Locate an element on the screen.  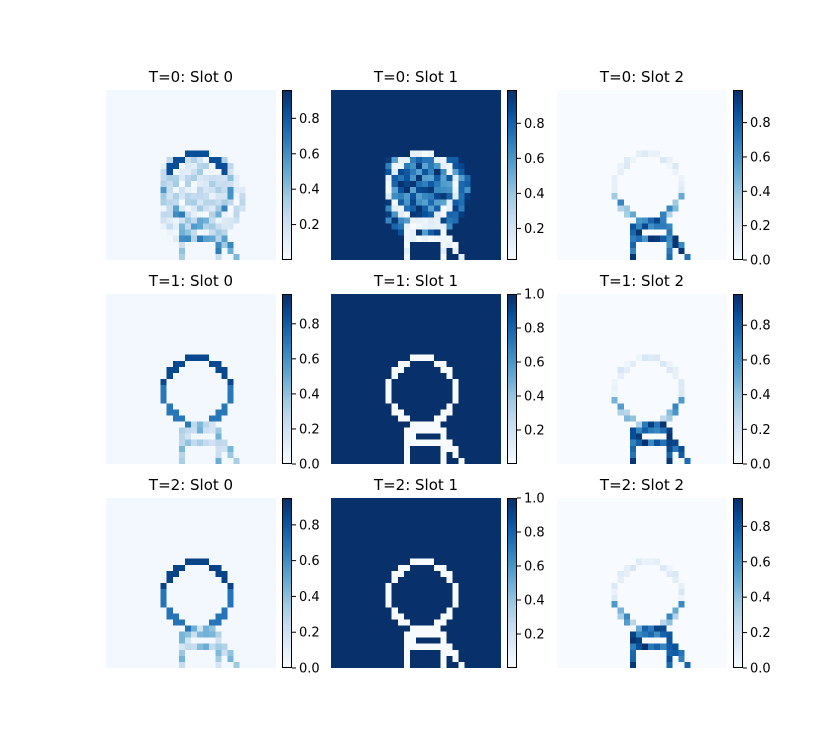
panel-title: T=1: Slot 1 is located at coordinates (416, 281).